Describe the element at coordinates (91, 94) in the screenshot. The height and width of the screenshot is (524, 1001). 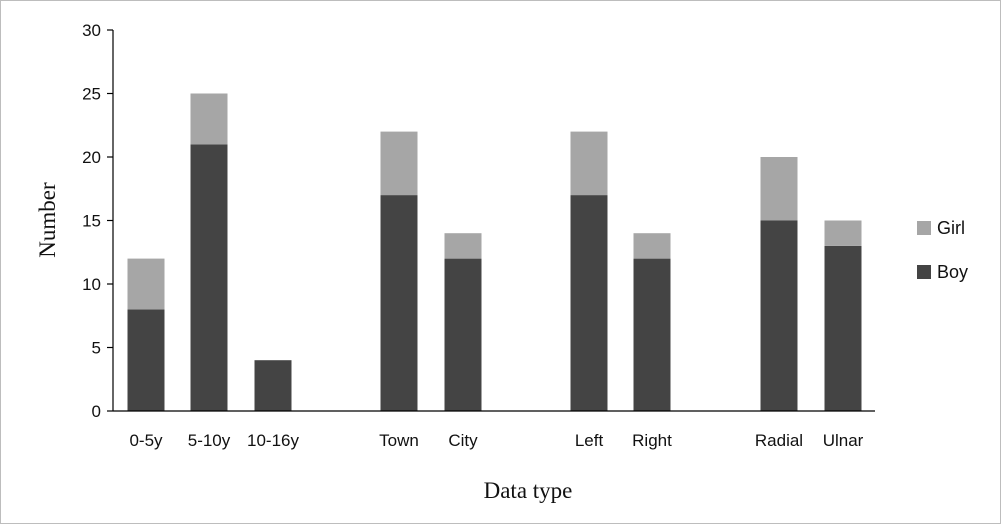
I see `y-tick-label: 25` at that location.